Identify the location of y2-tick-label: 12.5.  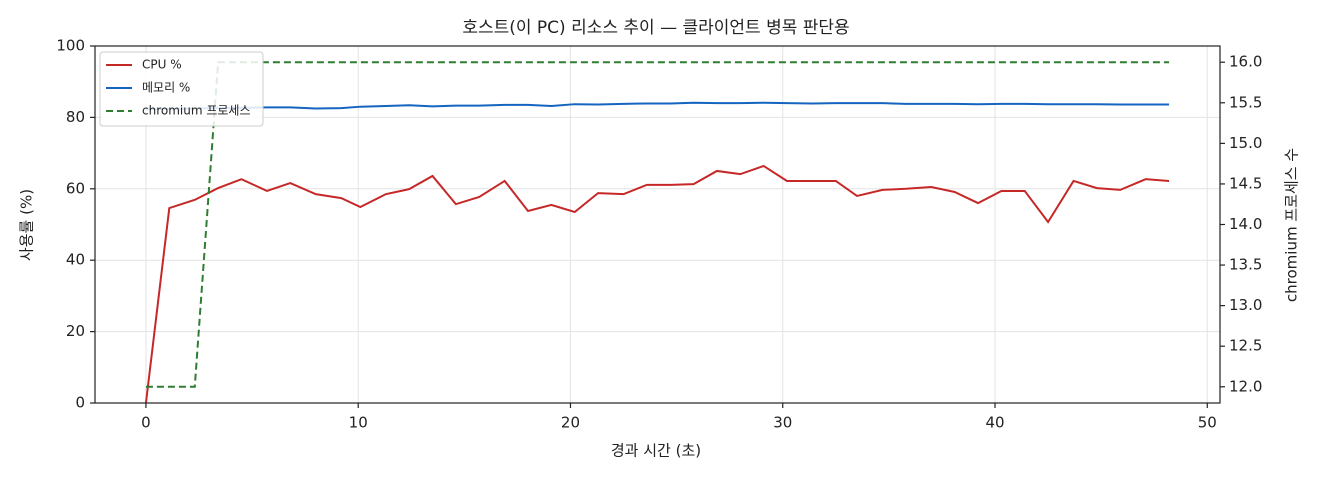
(1245, 346).